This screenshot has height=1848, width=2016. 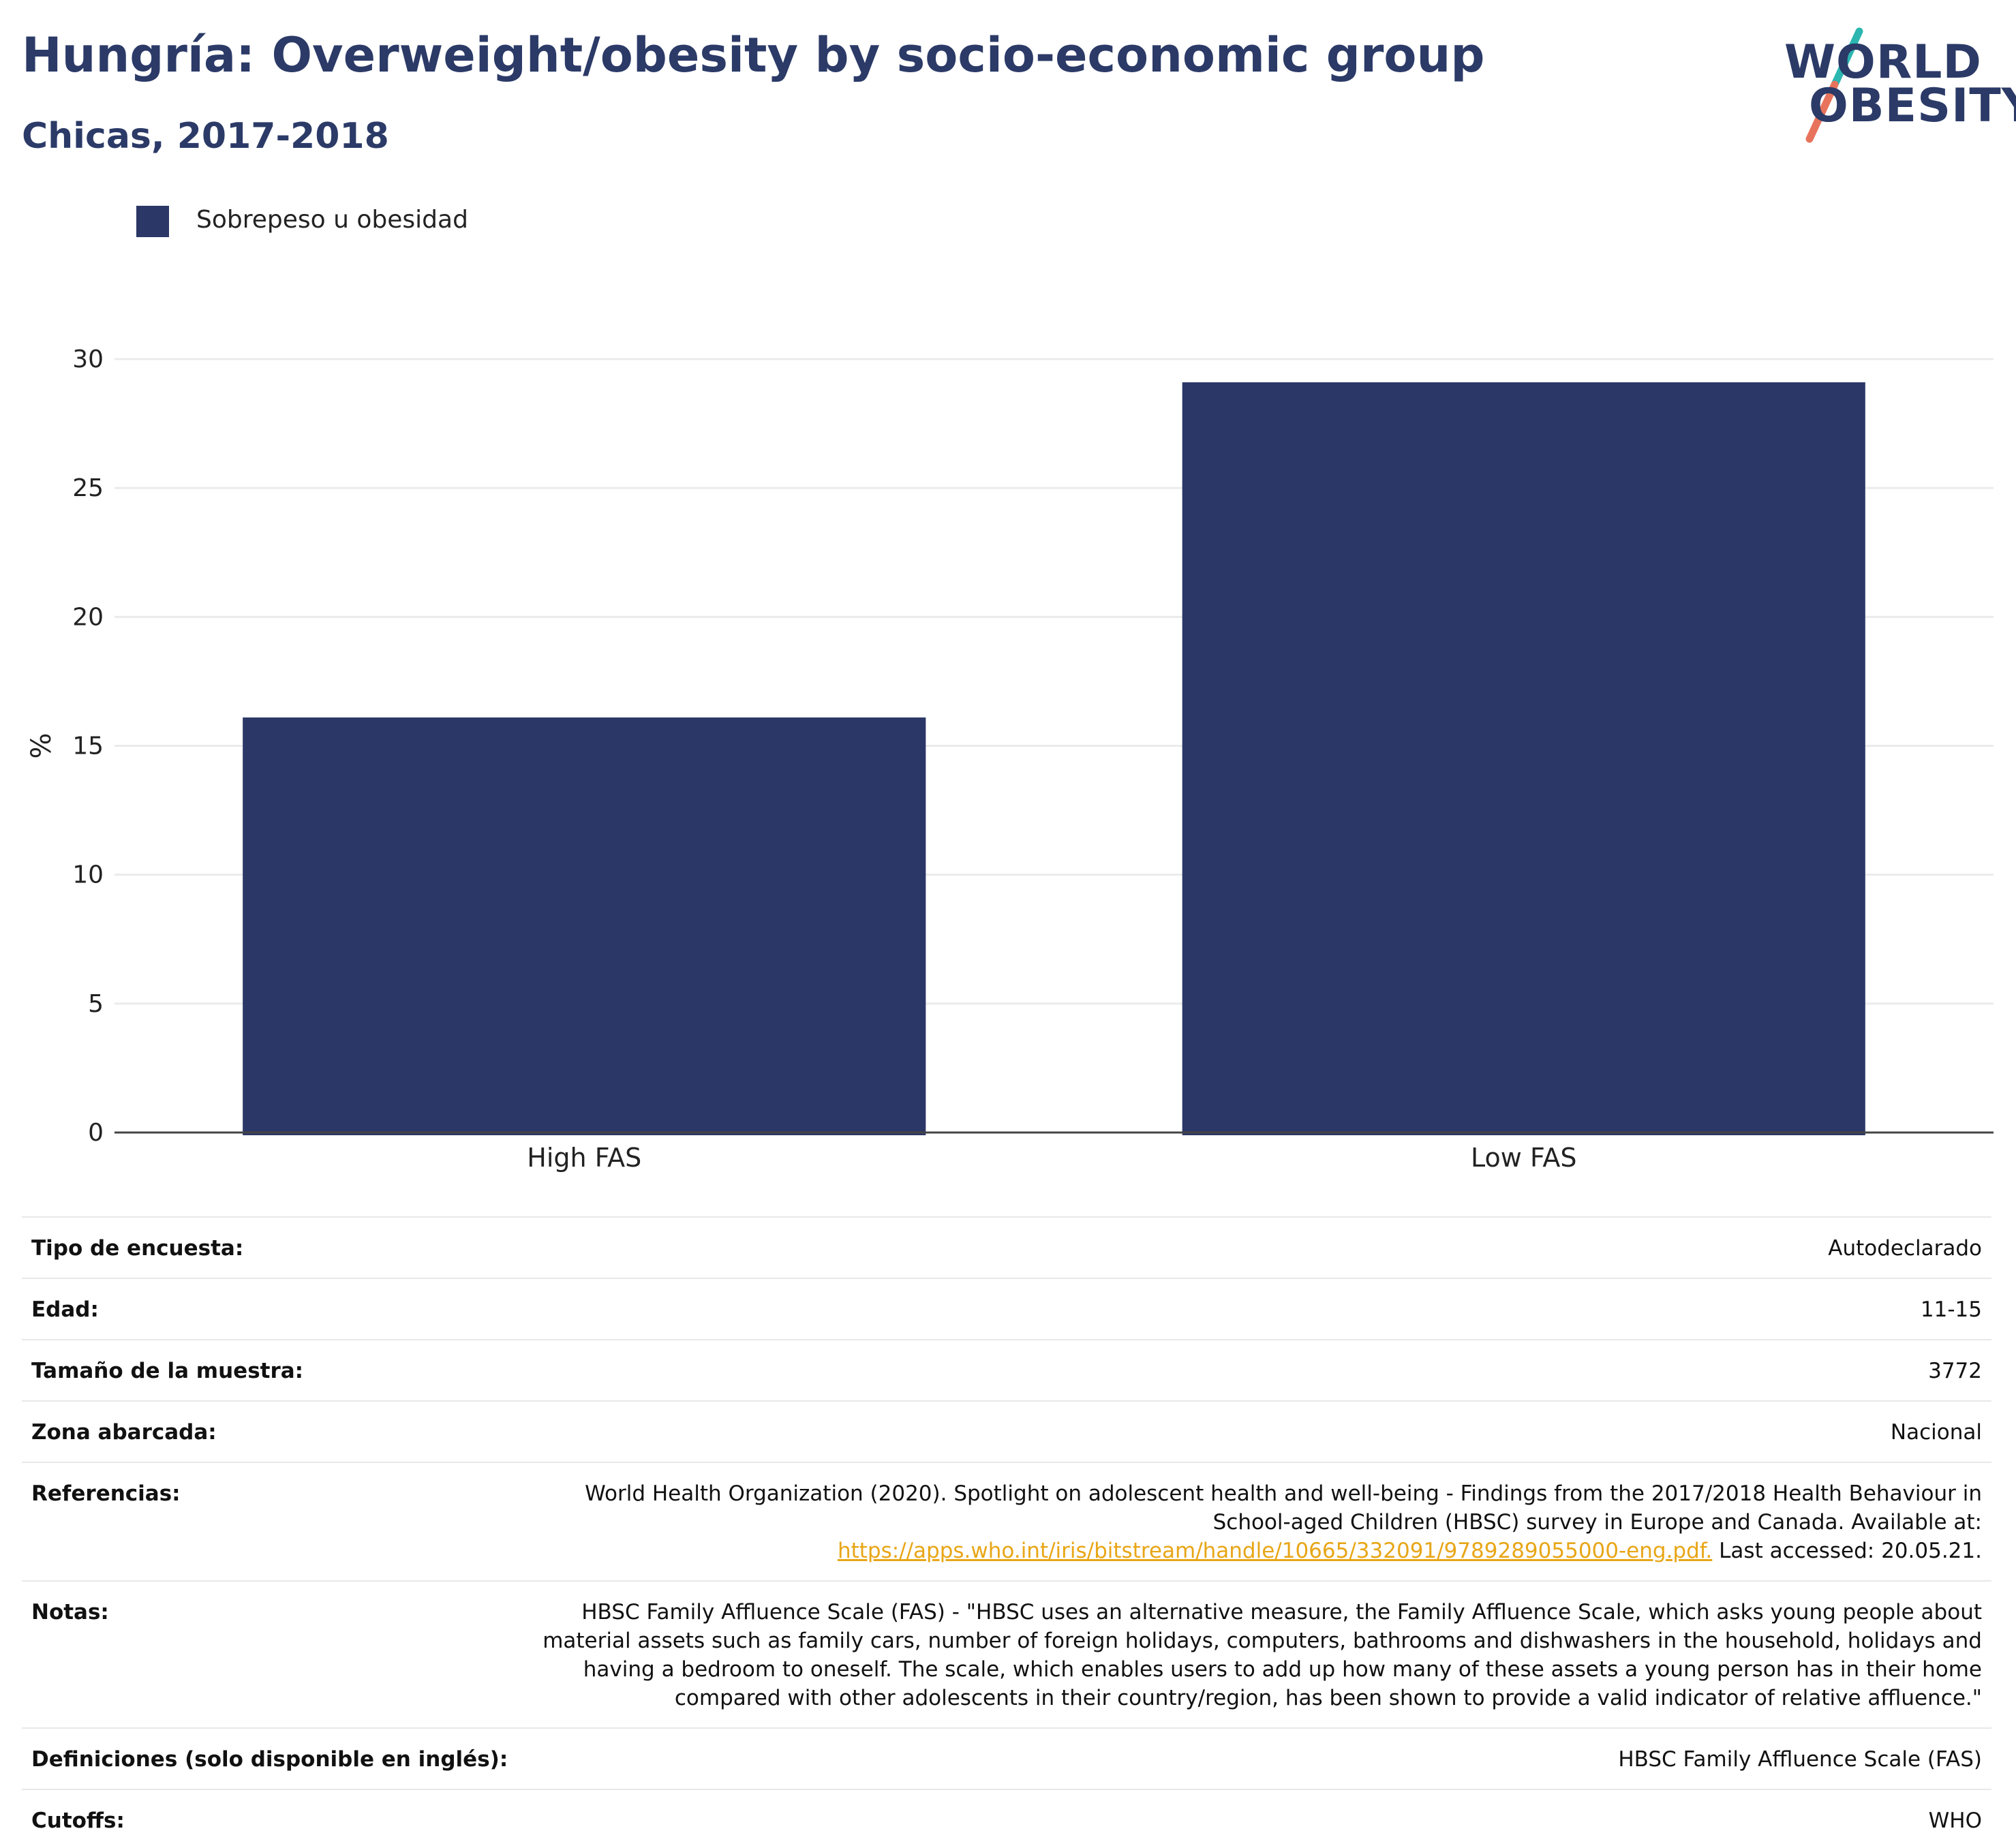 I want to click on page-subtitle: Chicas, 2017-2018, so click(x=205, y=136).